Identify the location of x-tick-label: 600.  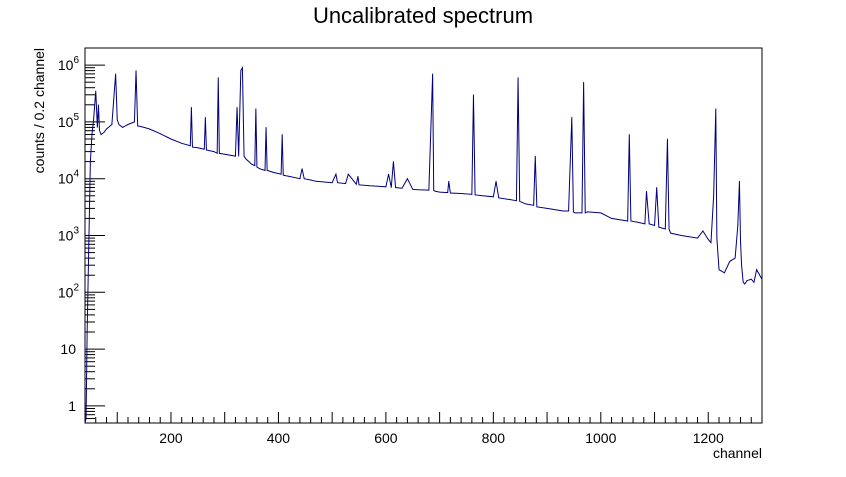
(386, 438).